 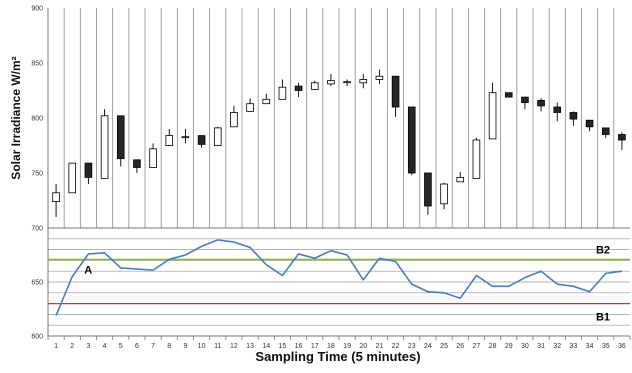 What do you see at coordinates (37, 174) in the screenshot?
I see `y-tick-label: 750` at bounding box center [37, 174].